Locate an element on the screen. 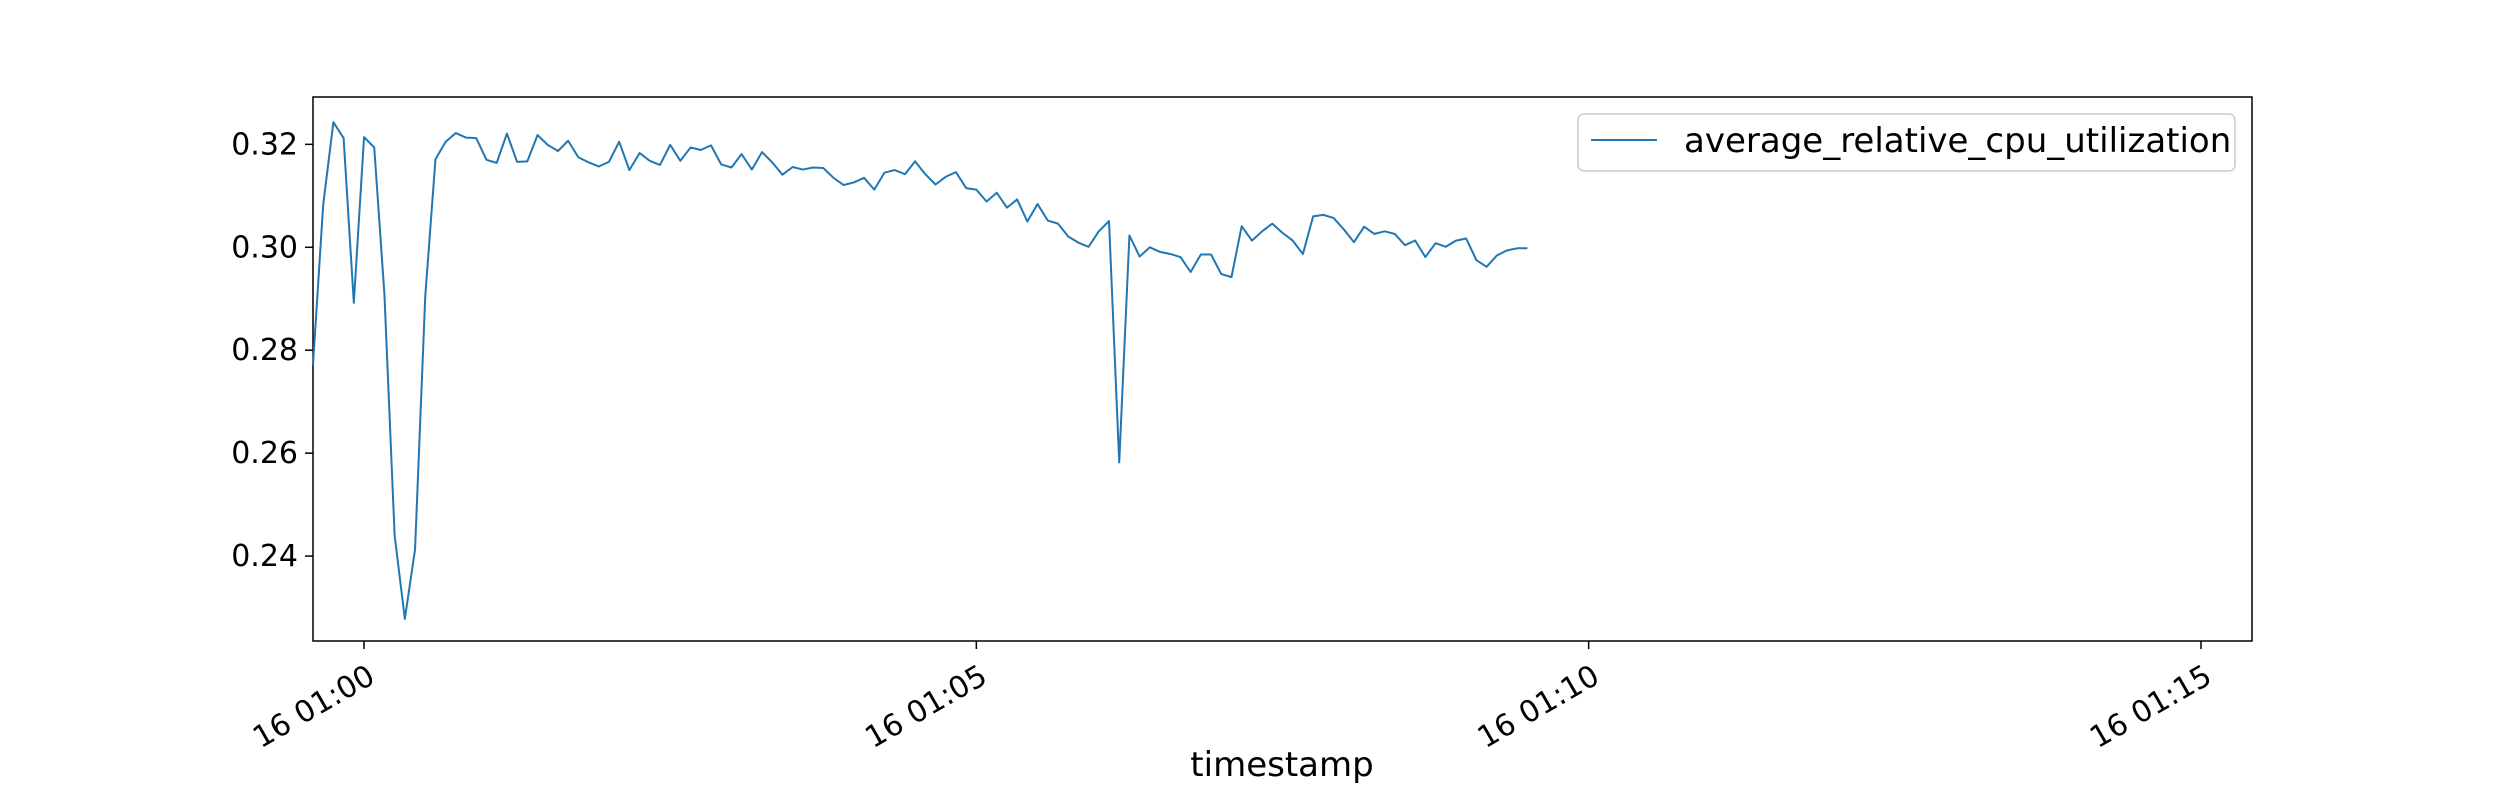 Image resolution: width=2500 pixels, height=800 pixels. legend-box is located at coordinates (1906, 142).